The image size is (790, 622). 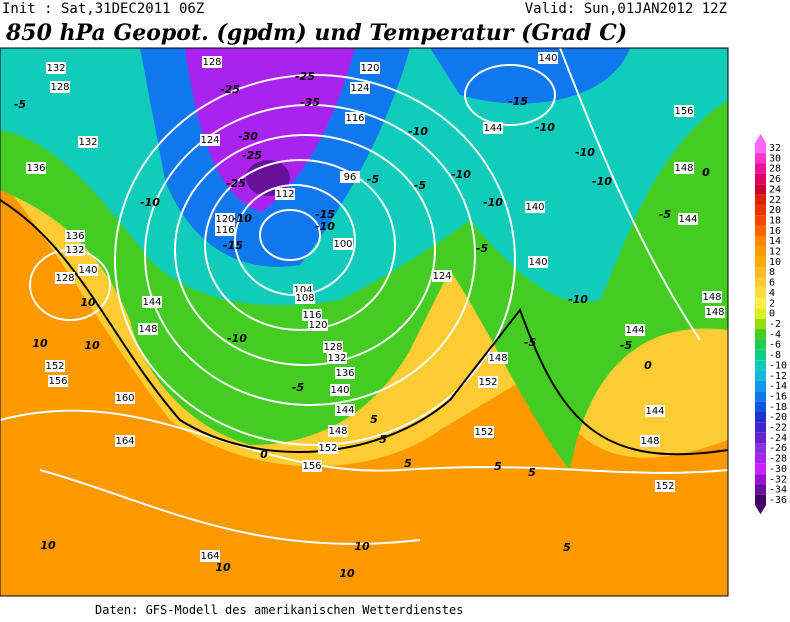 I want to click on blue-region-east, so click(x=530, y=76).